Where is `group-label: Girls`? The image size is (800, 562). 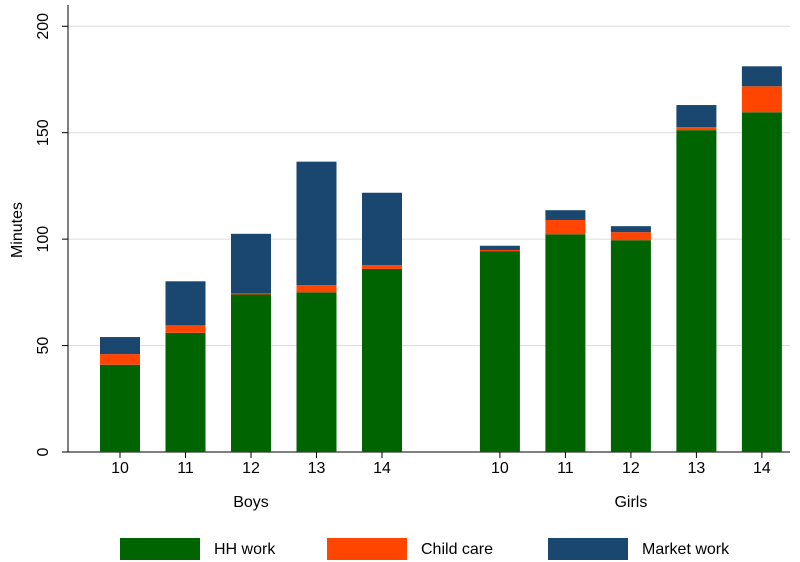
group-label: Girls is located at coordinates (630, 502).